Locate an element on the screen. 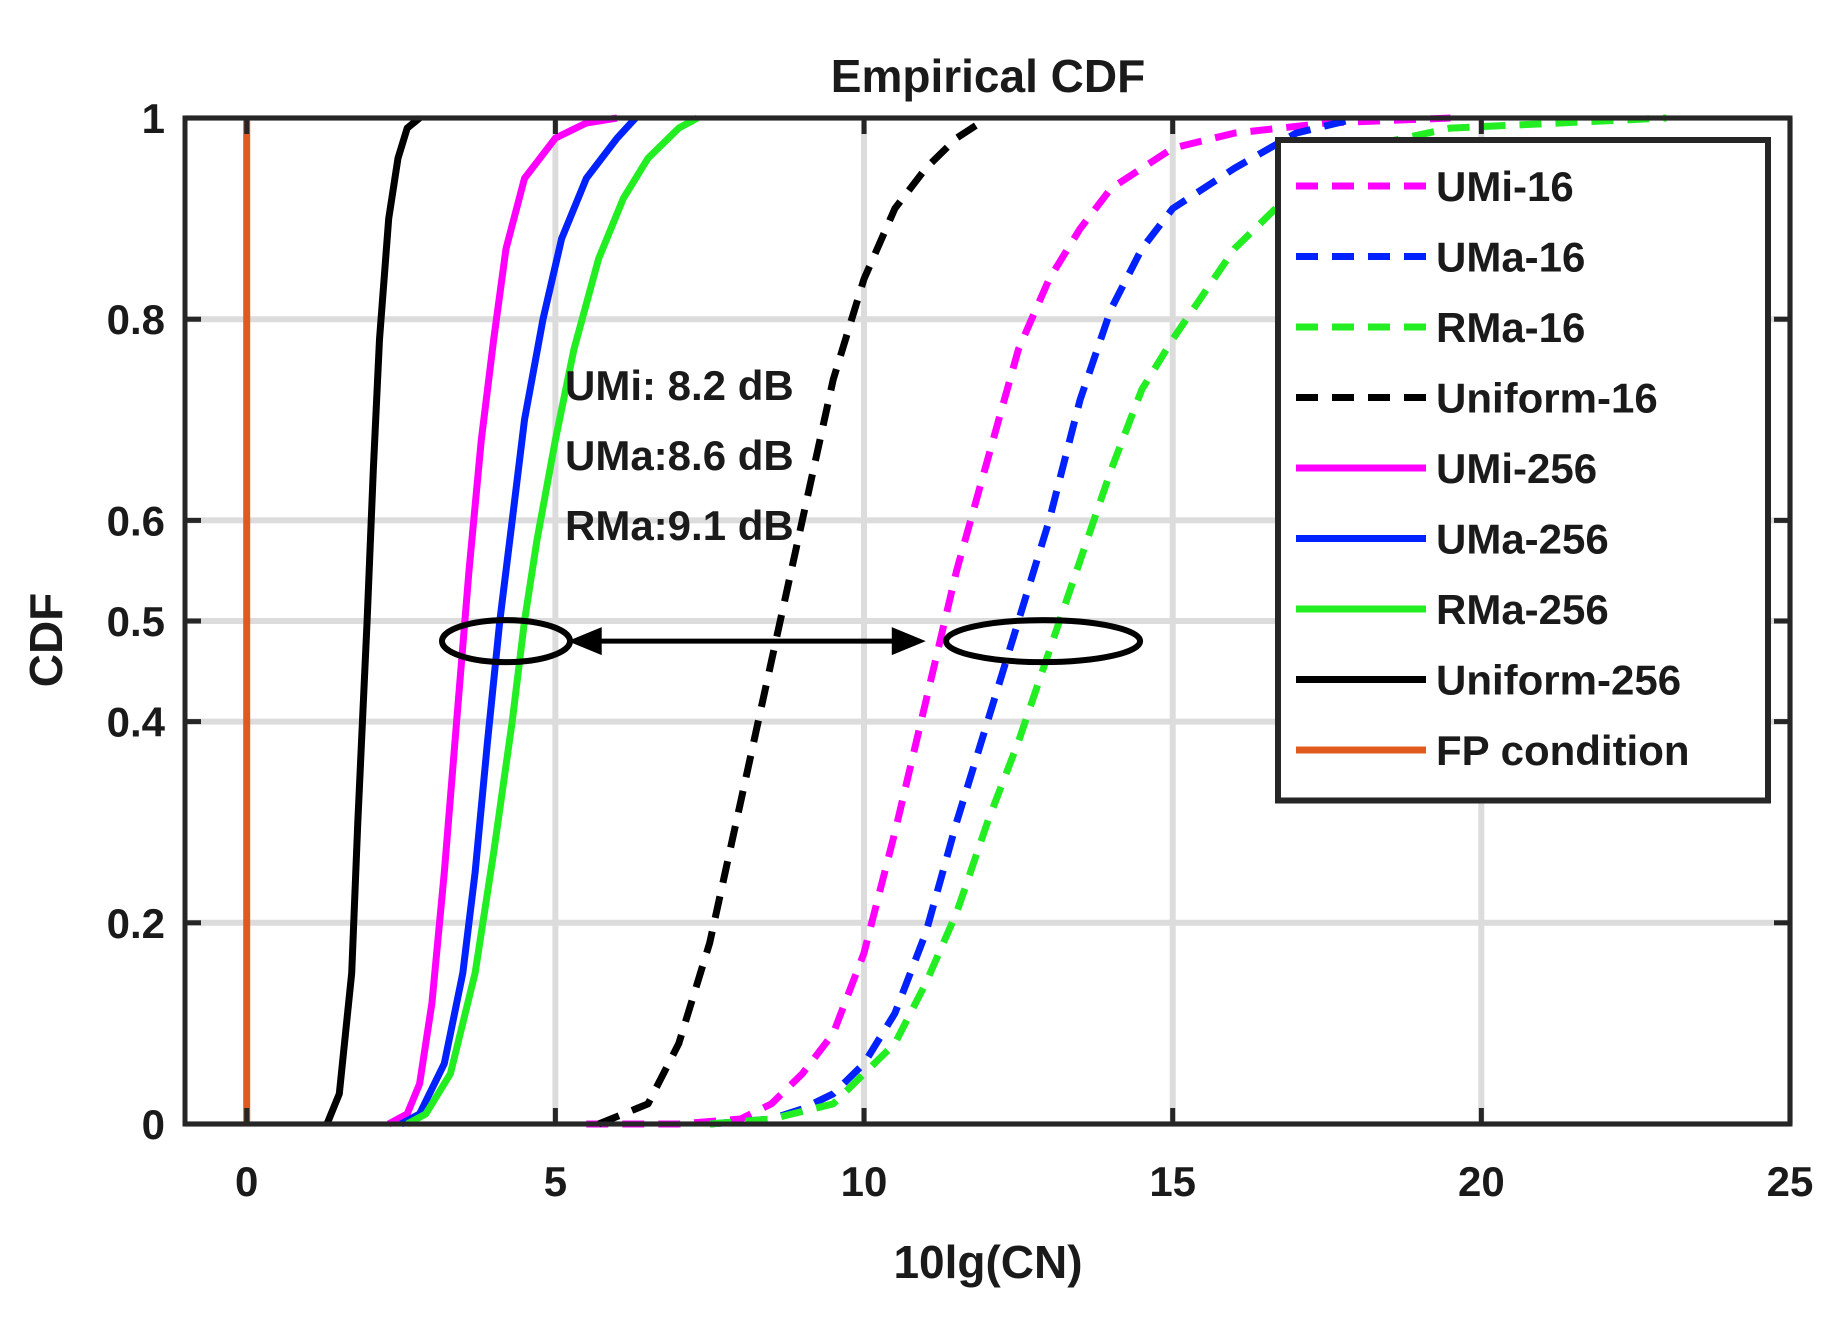 This screenshot has height=1318, width=1837. annotation-layer: UMi: 8.2 dB UMa:8.6 dB RMa:9.1 dB is located at coordinates (791, 514).